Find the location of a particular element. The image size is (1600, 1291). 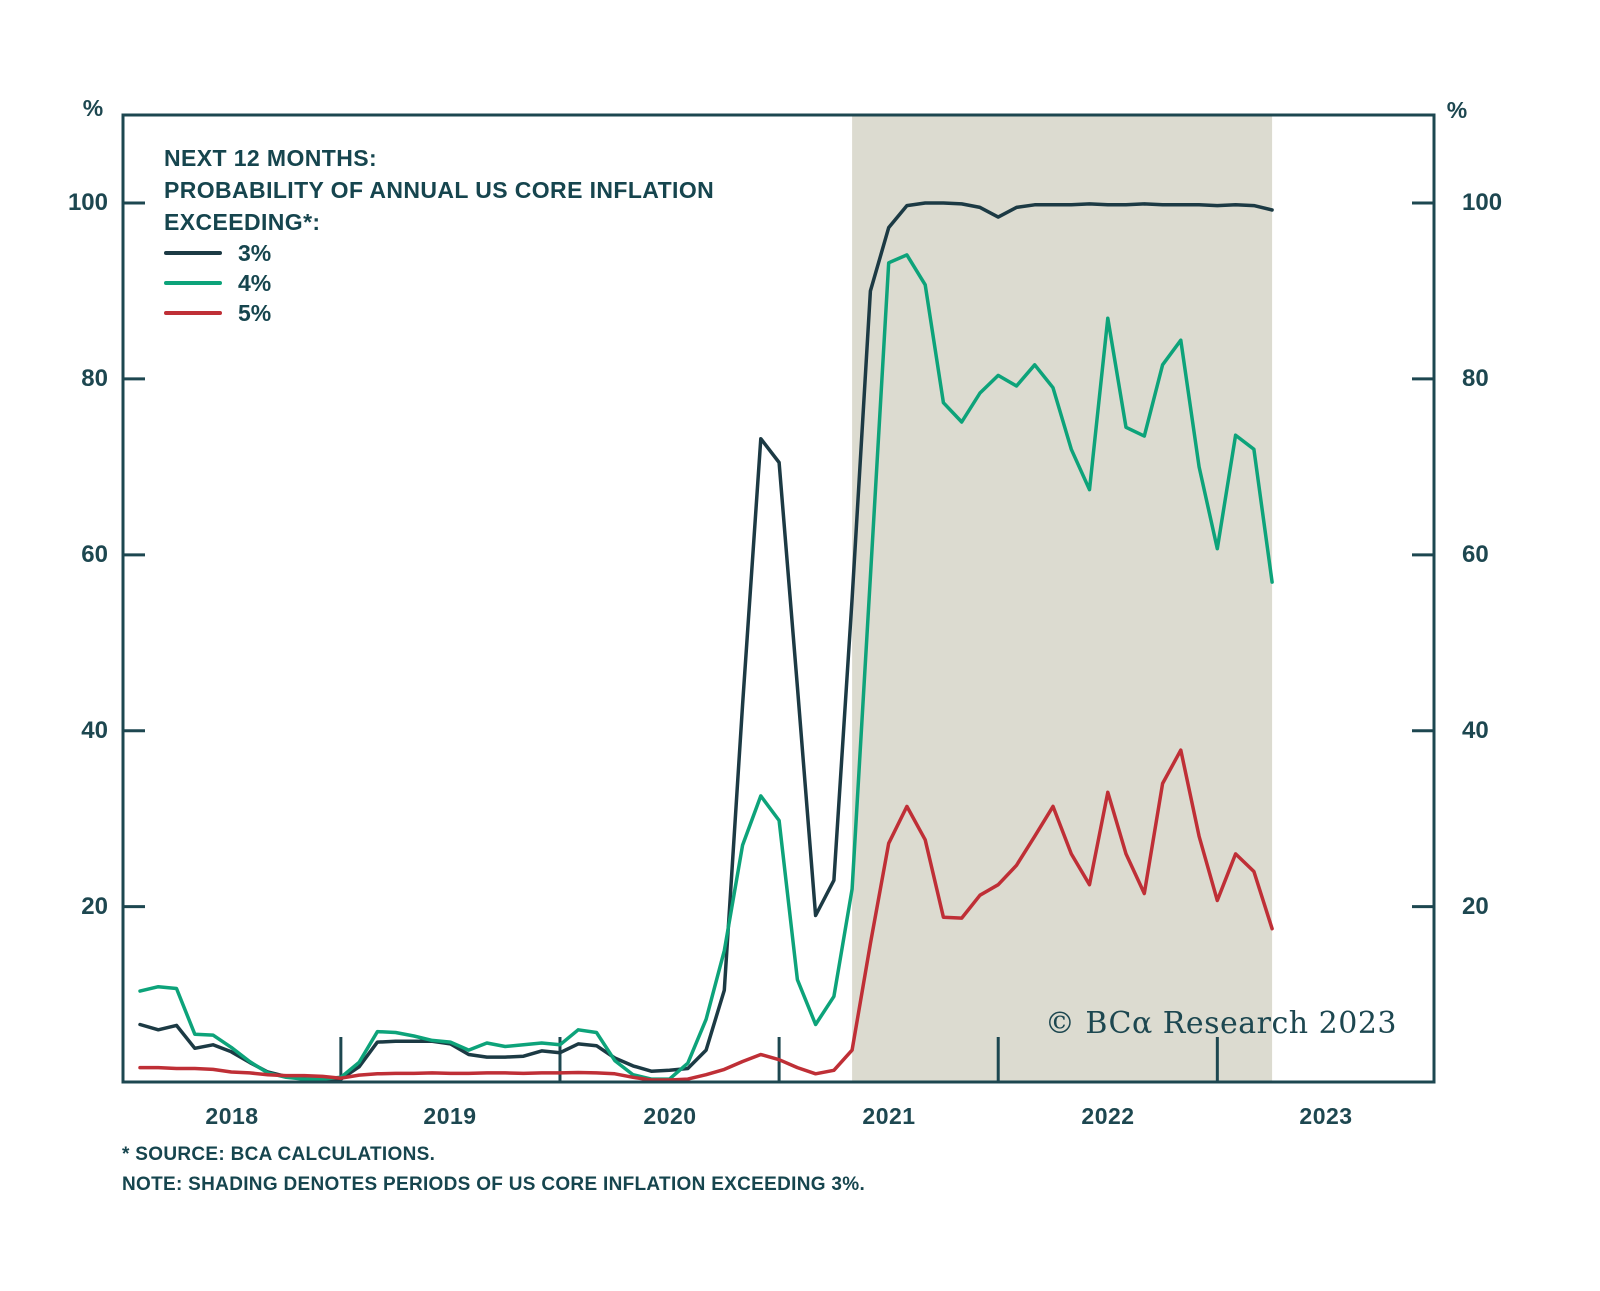

y-label-right-40: 40 is located at coordinates (1475, 730).